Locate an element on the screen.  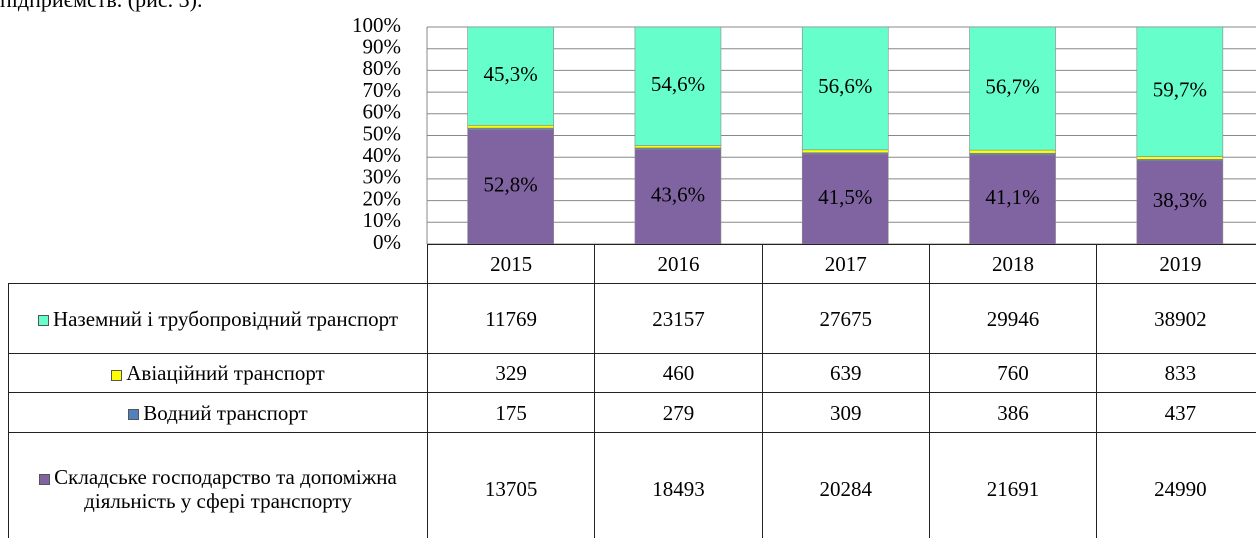
legend-label: Водний транспорт is located at coordinates (225, 412).